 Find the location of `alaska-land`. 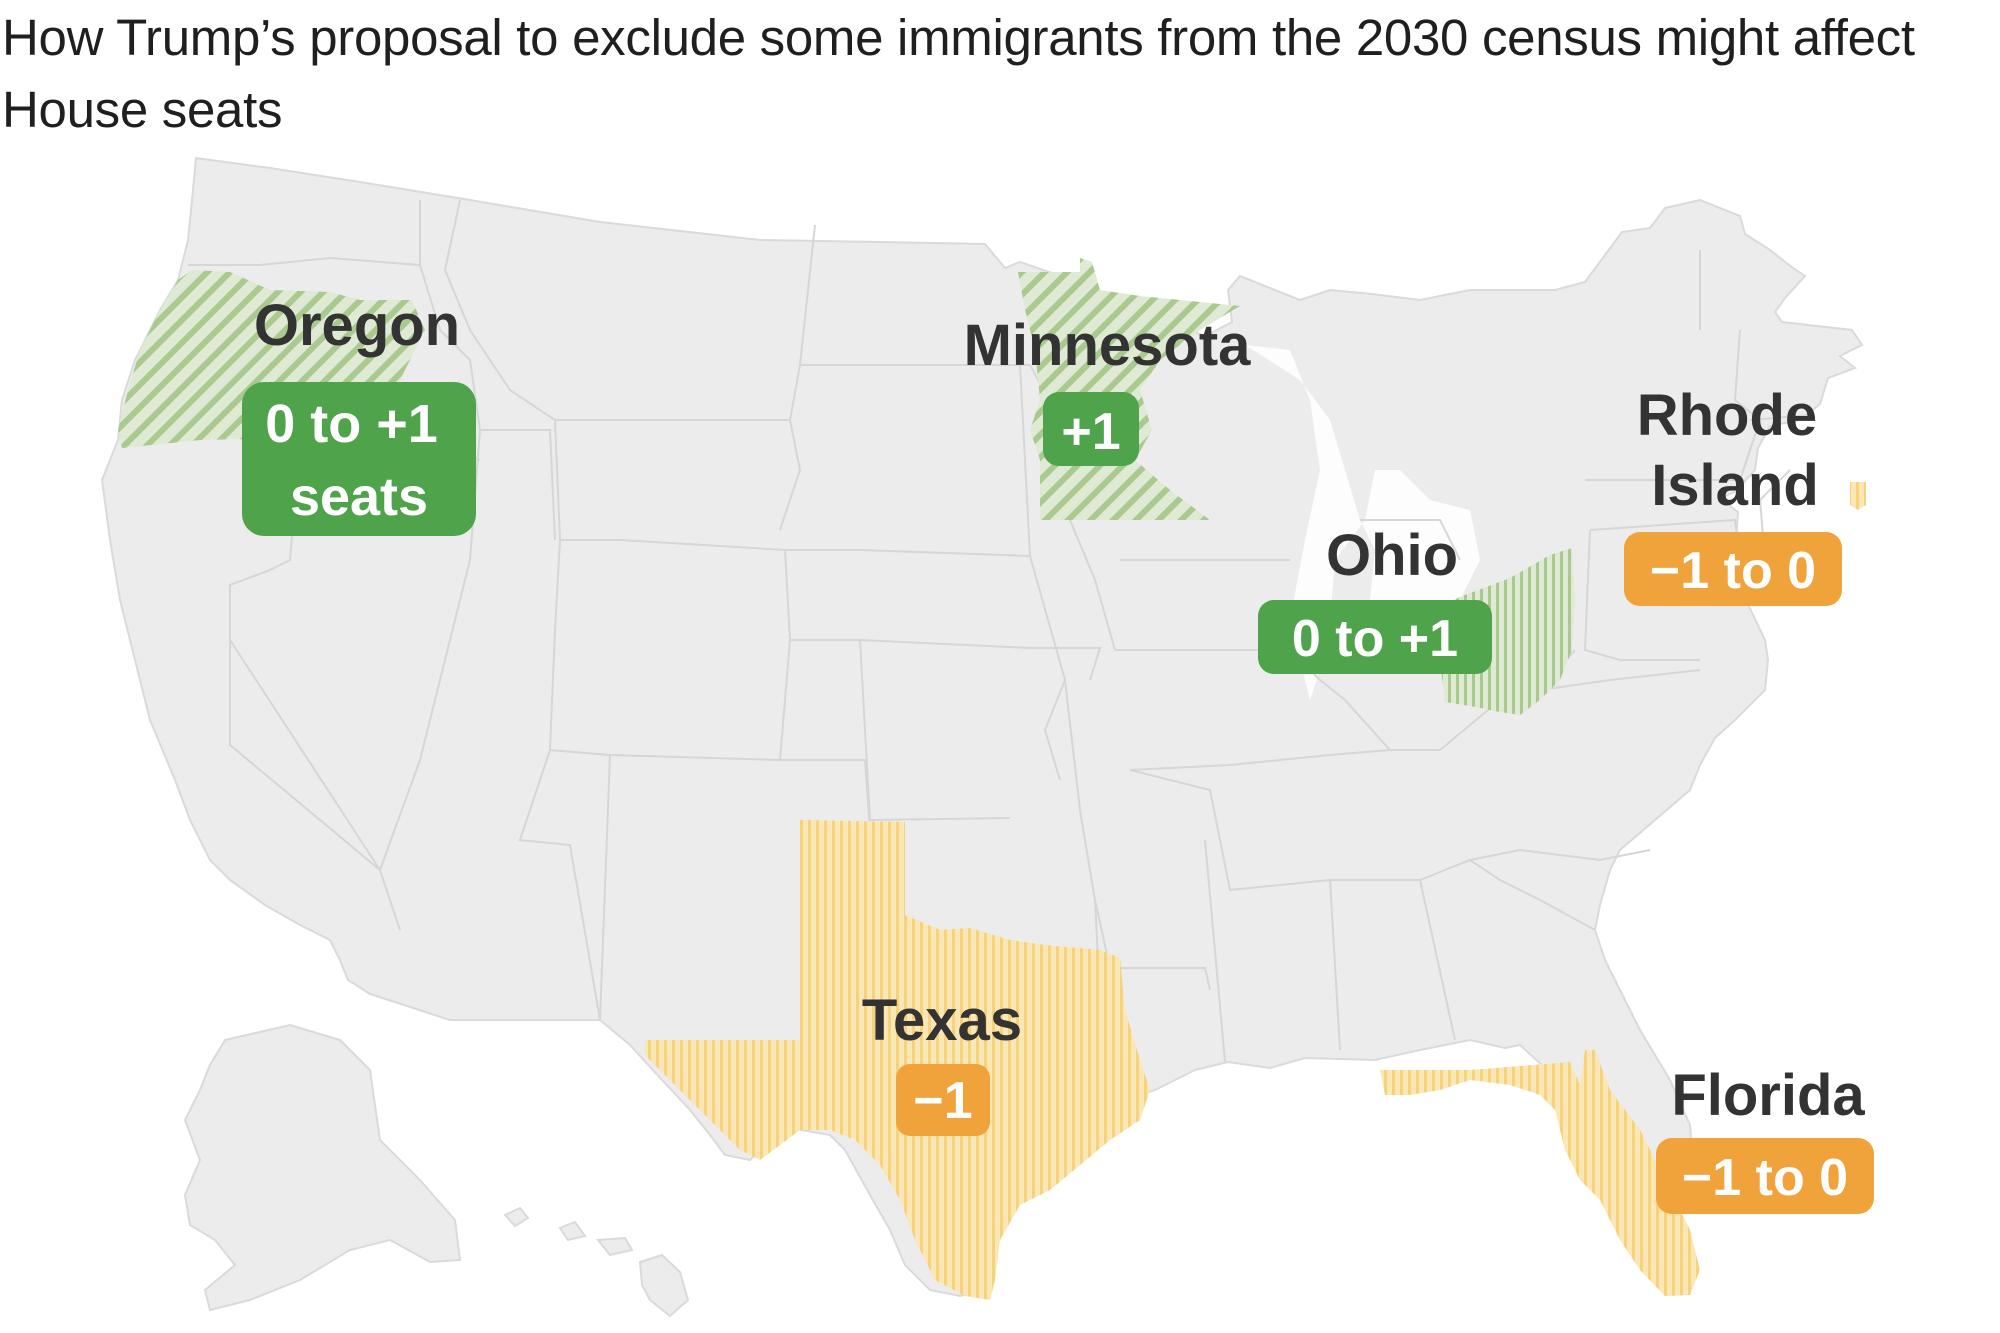

alaska-land is located at coordinates (322, 1167).